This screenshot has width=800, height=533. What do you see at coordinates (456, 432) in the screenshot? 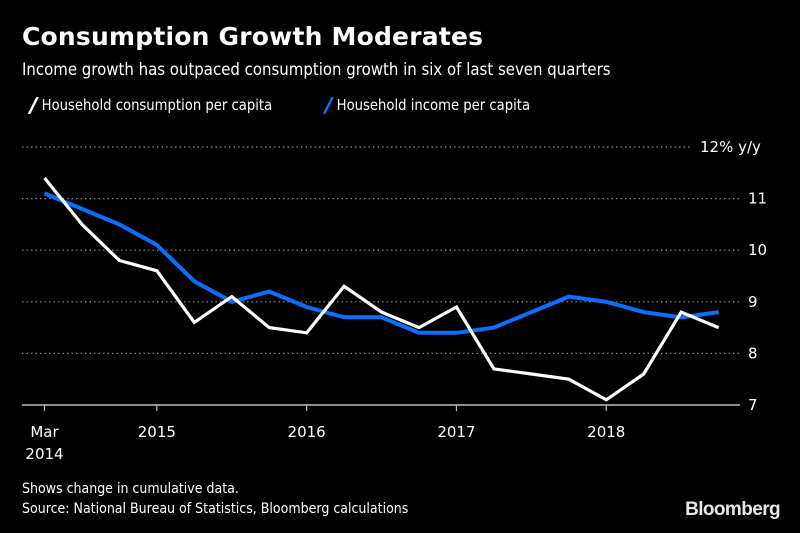
I see `x-tick-label: 2017` at bounding box center [456, 432].